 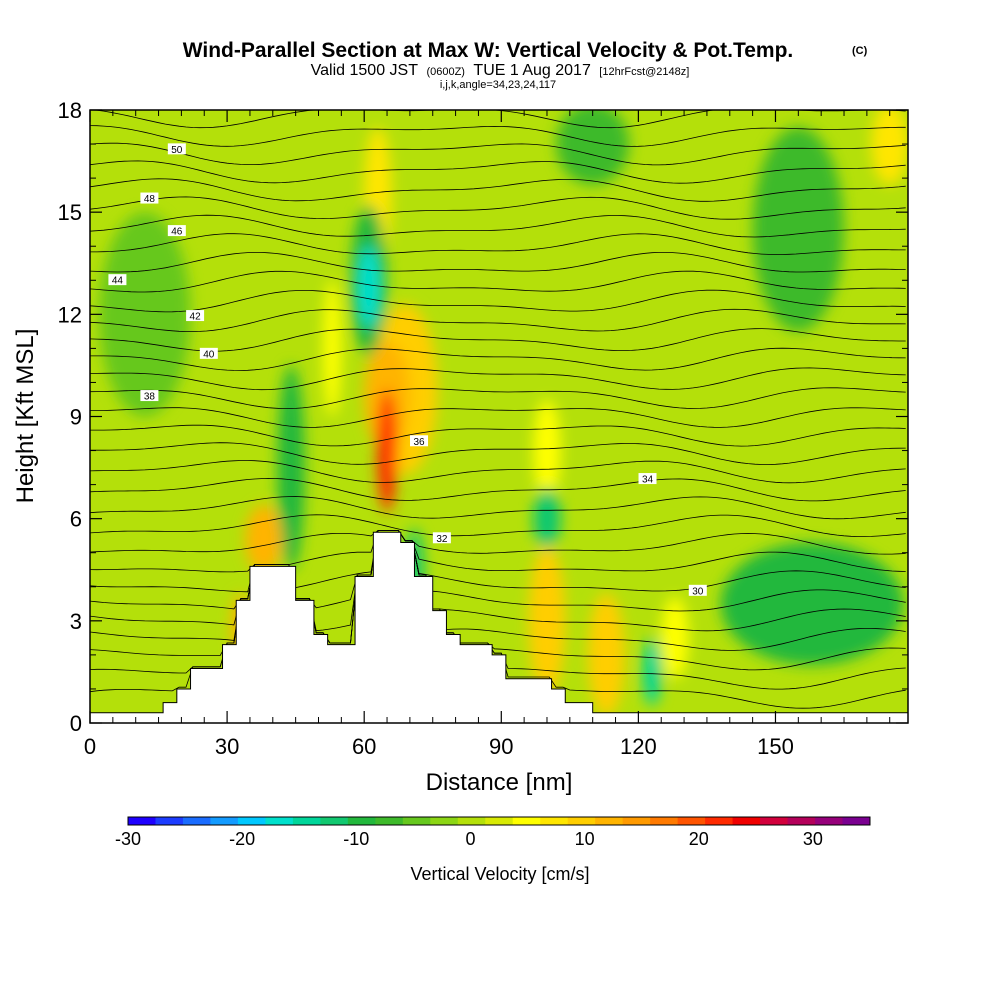 I want to click on isentrope-label-48: 48, so click(x=150, y=199).